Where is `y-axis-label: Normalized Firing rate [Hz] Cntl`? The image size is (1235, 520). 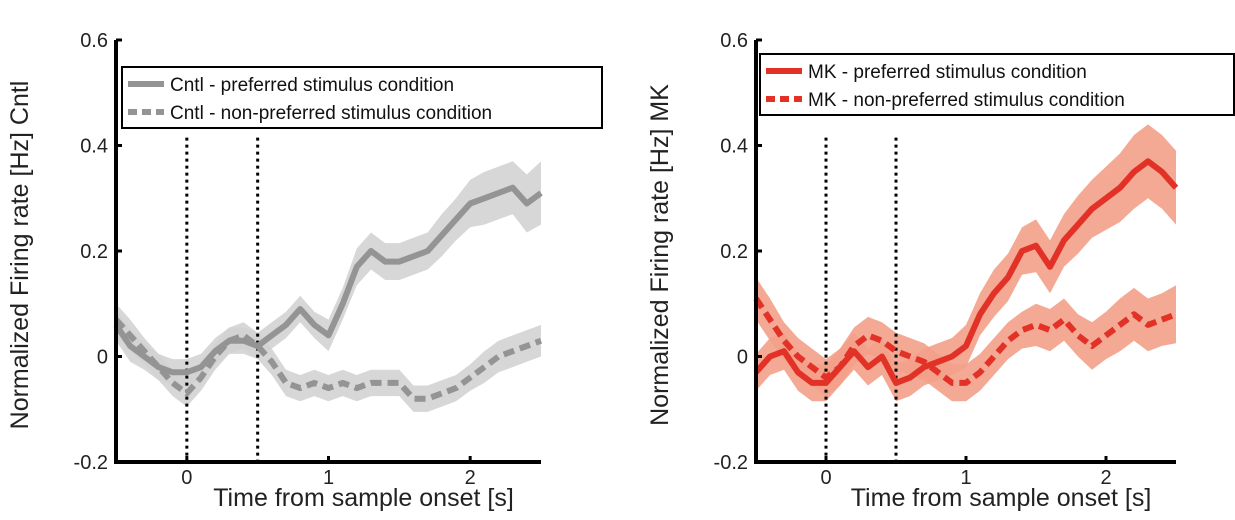
y-axis-label: Normalized Firing rate [Hz] Cntl is located at coordinates (20, 255).